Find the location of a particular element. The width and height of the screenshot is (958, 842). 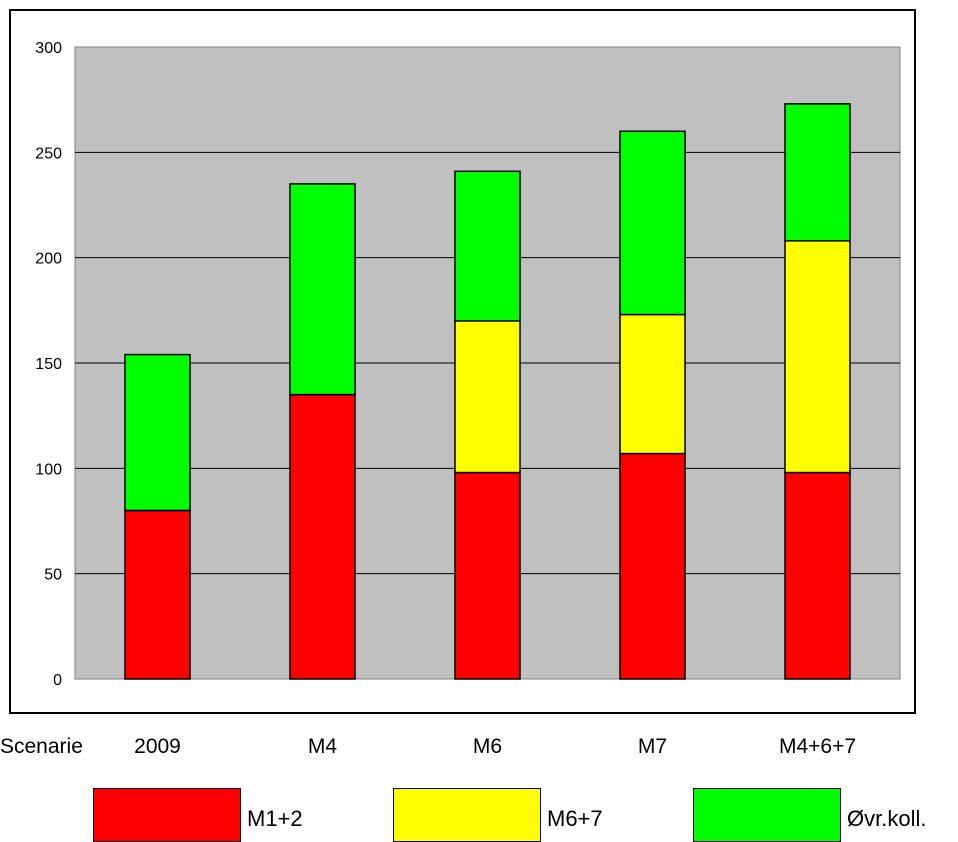

y-tick-label: 0 is located at coordinates (57, 680).